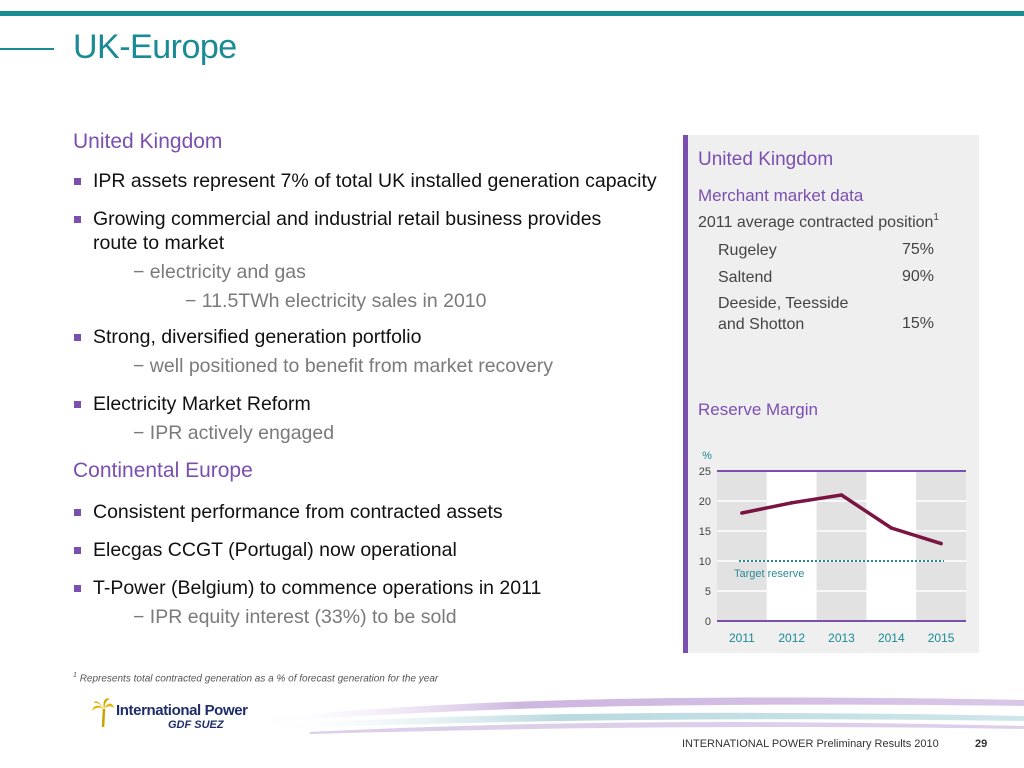 This screenshot has width=1024, height=768. Describe the element at coordinates (705, 472) in the screenshot. I see `y-tick-label: 25` at that location.